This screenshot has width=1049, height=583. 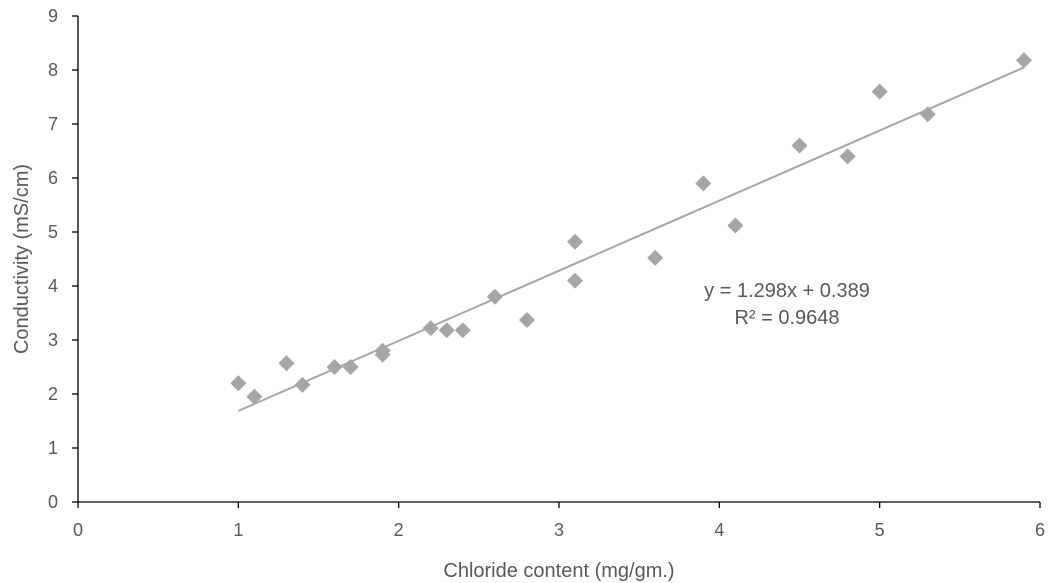 I want to click on x-tick-label: 2, so click(x=399, y=530).